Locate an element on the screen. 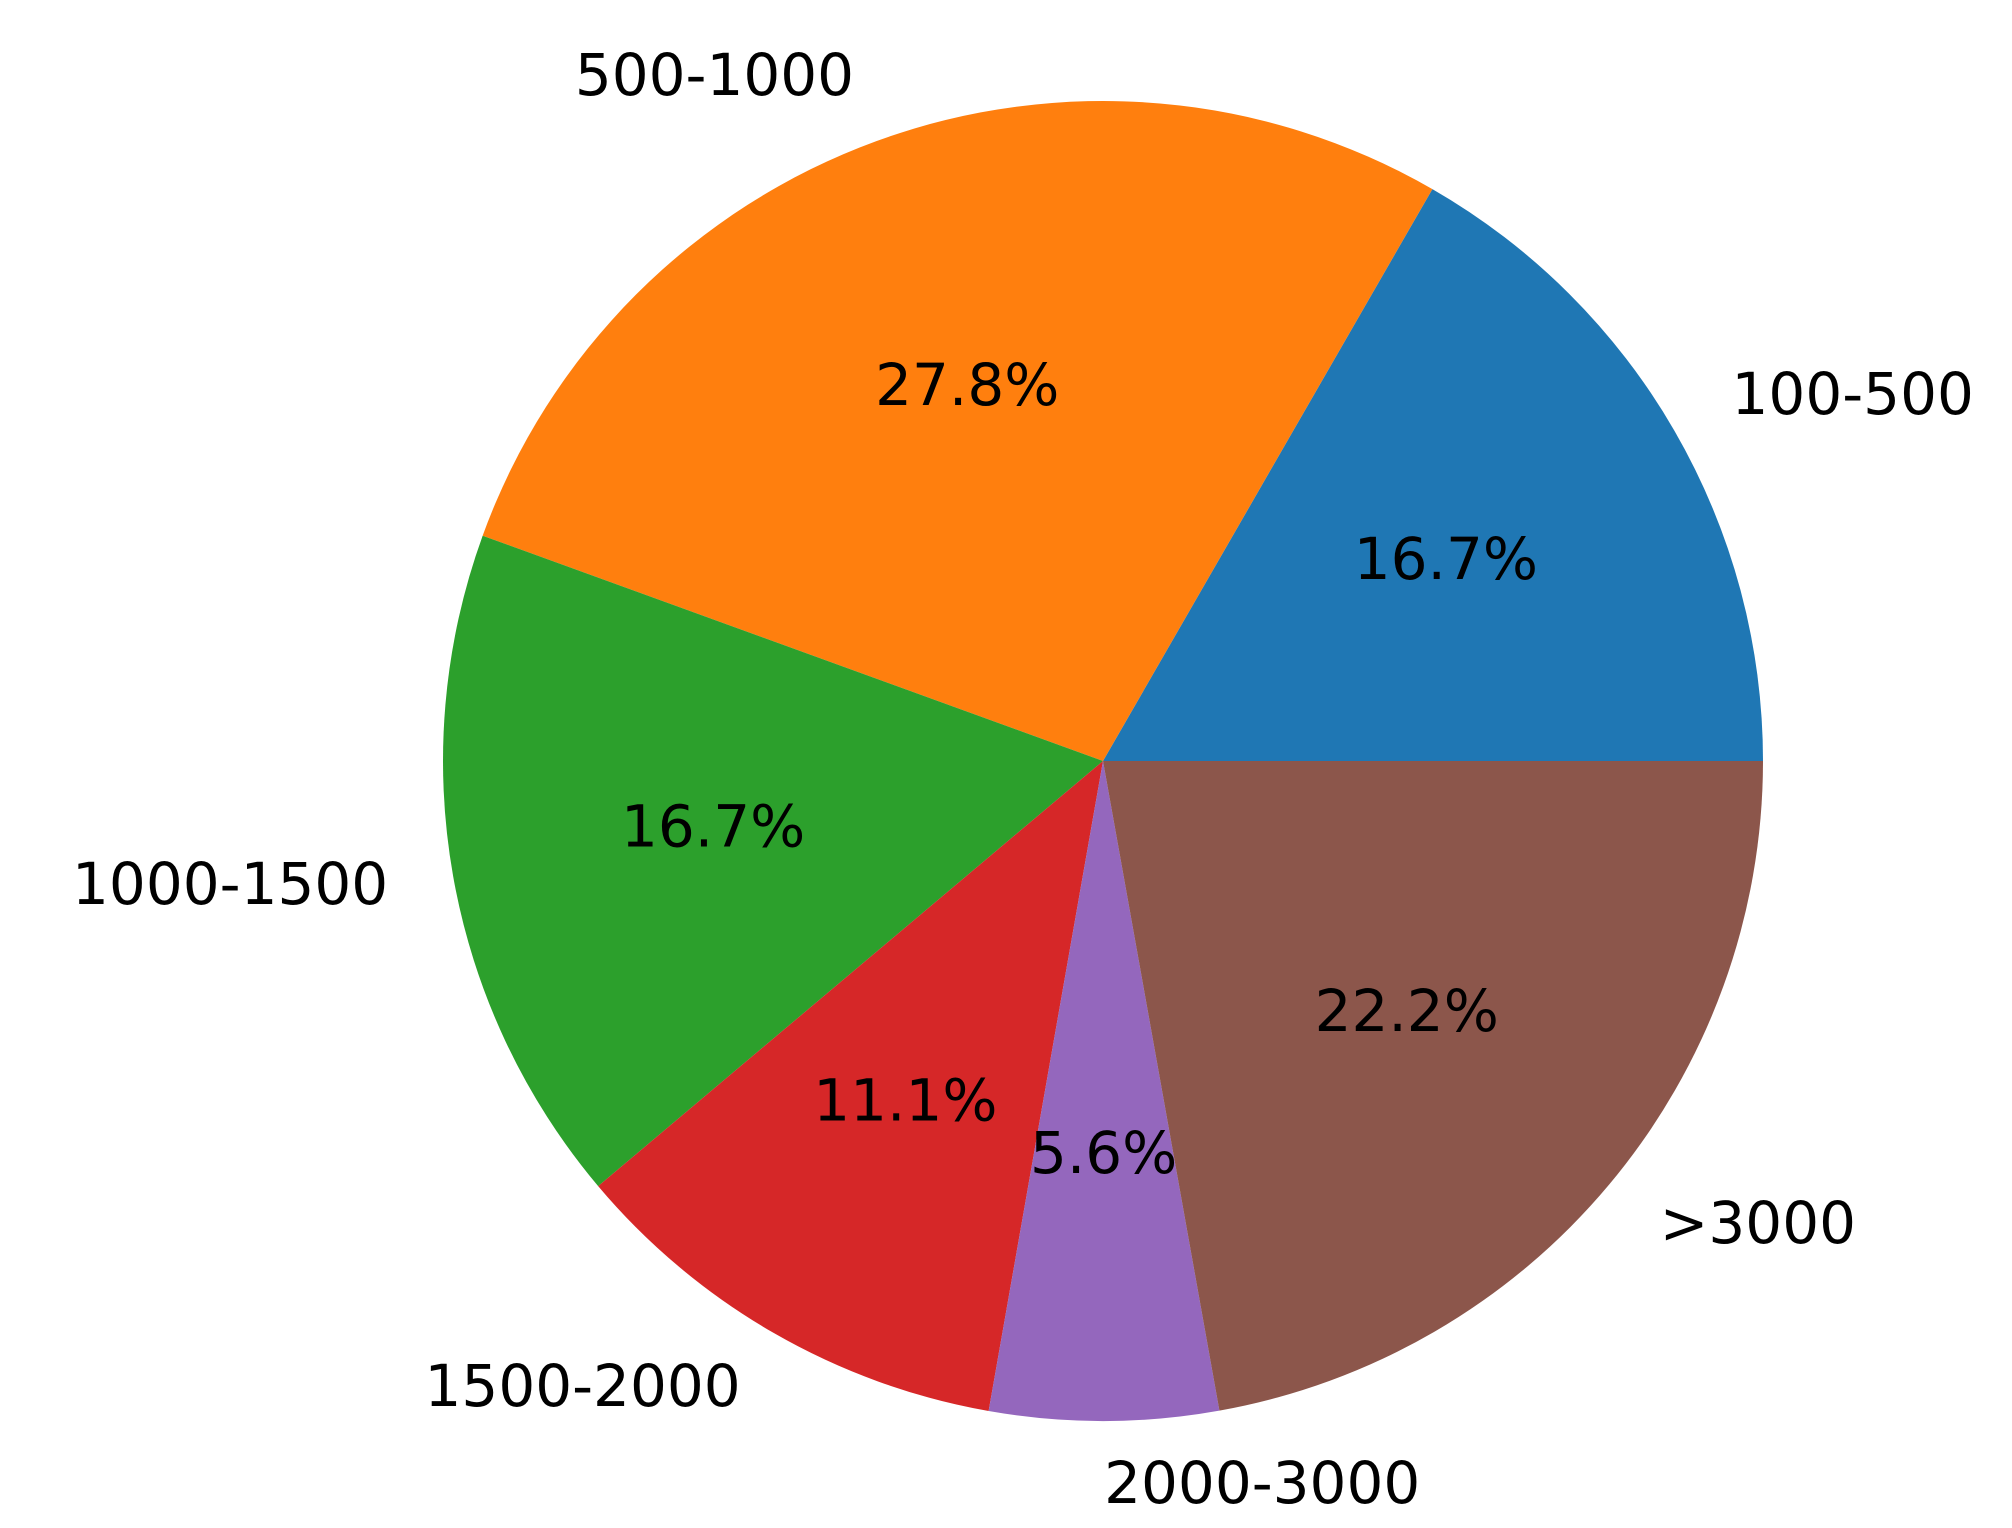  value-label: 11.1% is located at coordinates (905, 1100).